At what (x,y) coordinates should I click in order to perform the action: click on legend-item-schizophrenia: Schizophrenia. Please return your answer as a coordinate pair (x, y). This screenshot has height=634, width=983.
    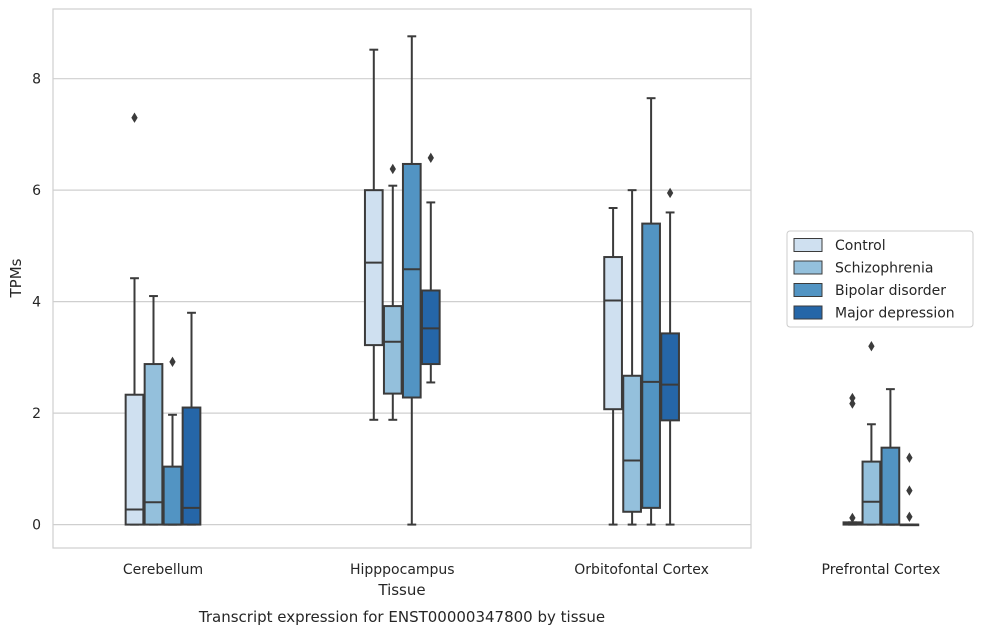
    Looking at the image, I should click on (863, 268).